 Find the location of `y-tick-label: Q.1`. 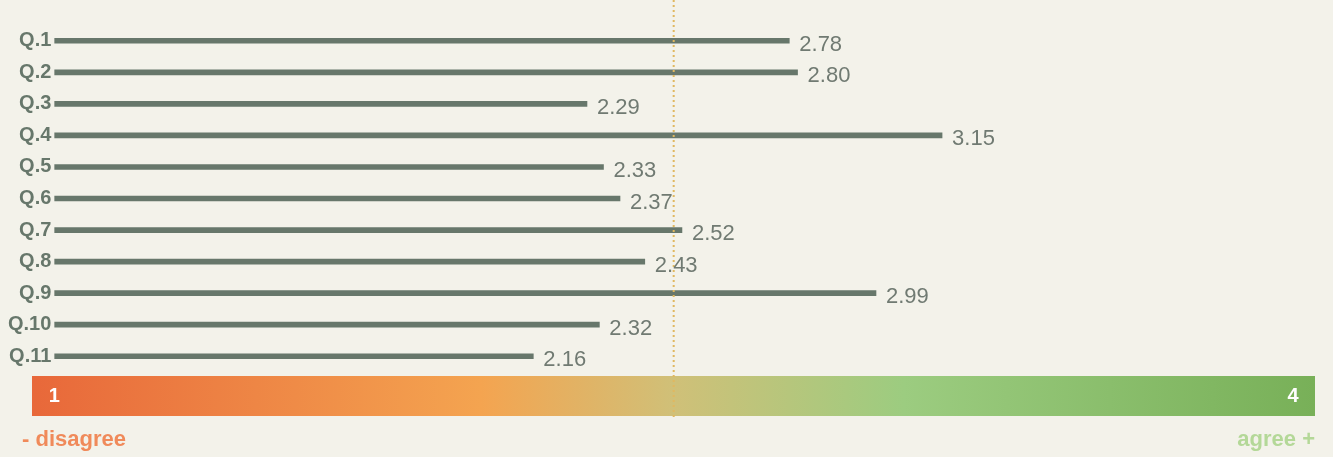

y-tick-label: Q.1 is located at coordinates (35, 39).